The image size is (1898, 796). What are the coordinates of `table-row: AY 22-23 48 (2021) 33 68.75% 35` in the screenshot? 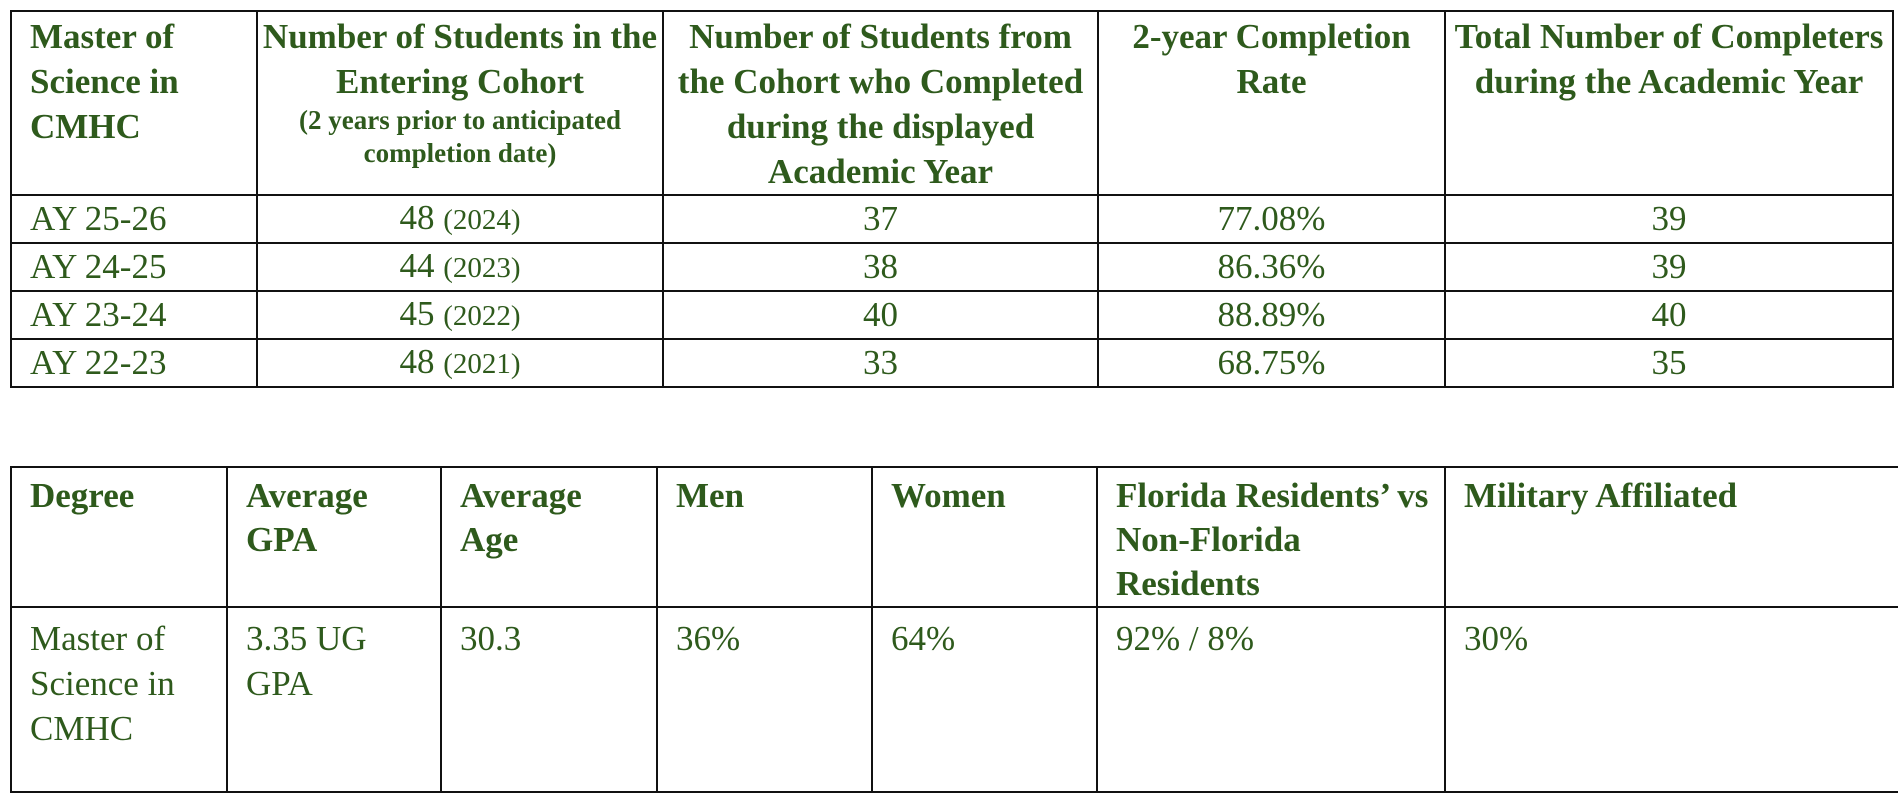 It's located at (952, 363).